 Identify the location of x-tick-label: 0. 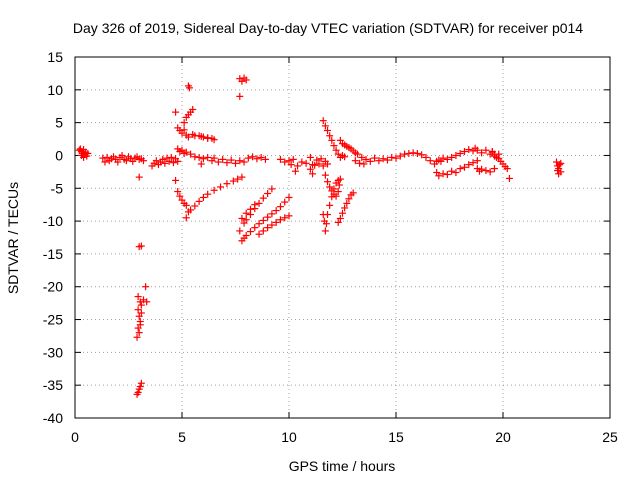
(75, 437).